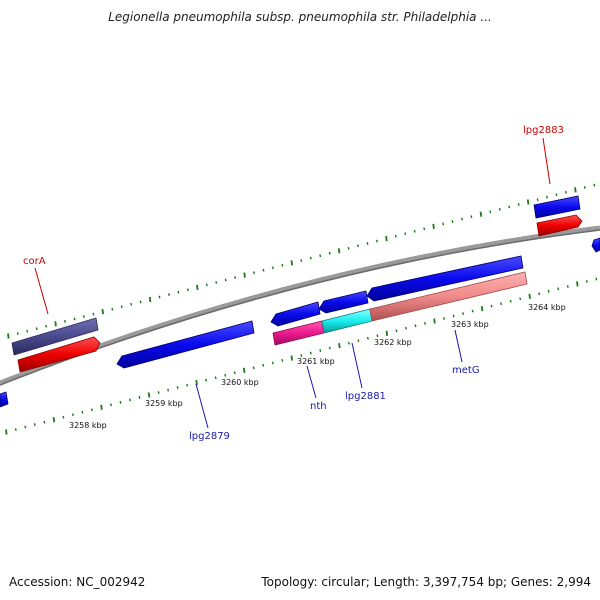  I want to click on leader-metG, so click(458, 346).